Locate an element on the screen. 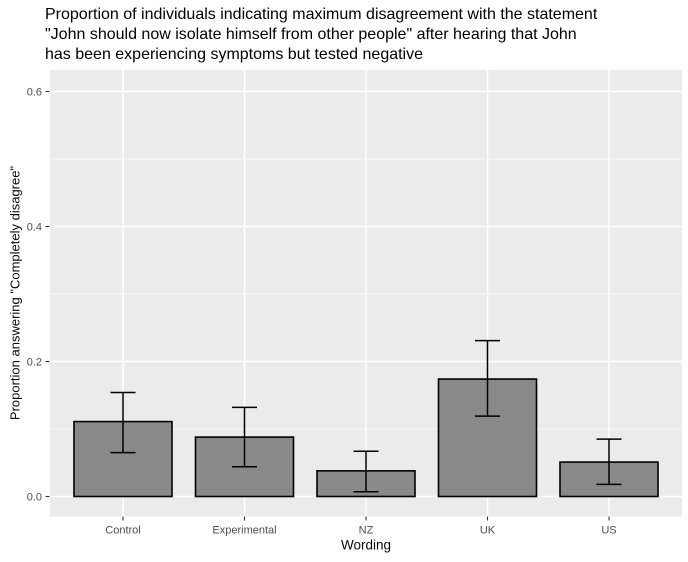 The width and height of the screenshot is (688, 562). y-tick-label: 0.6 is located at coordinates (34, 92).